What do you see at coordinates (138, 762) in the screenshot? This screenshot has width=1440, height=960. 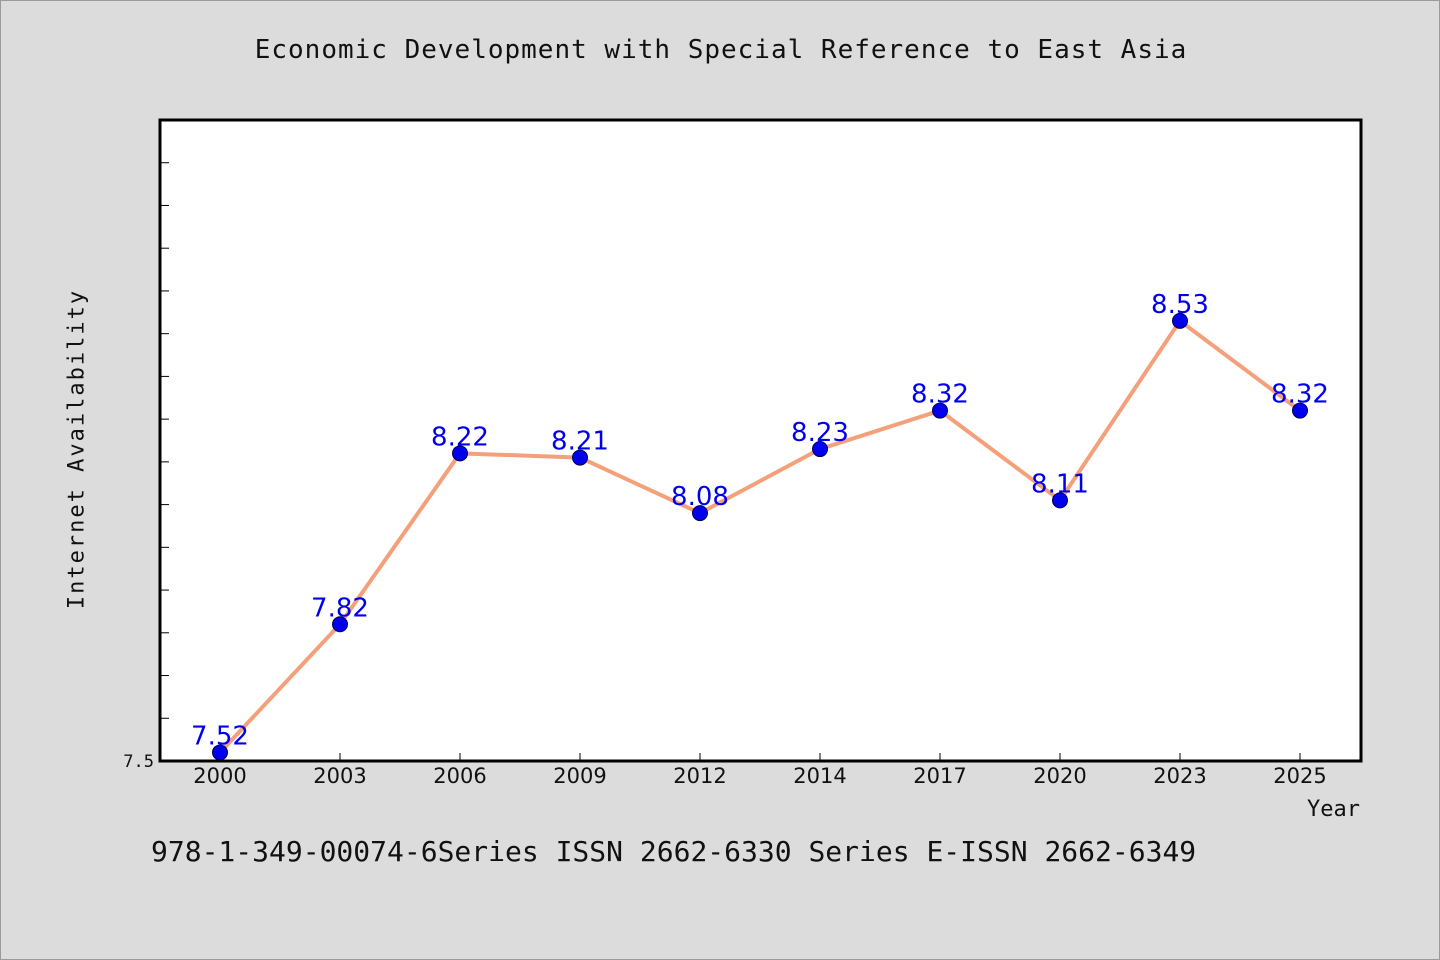 I see `y-tick-label: 7.5` at bounding box center [138, 762].